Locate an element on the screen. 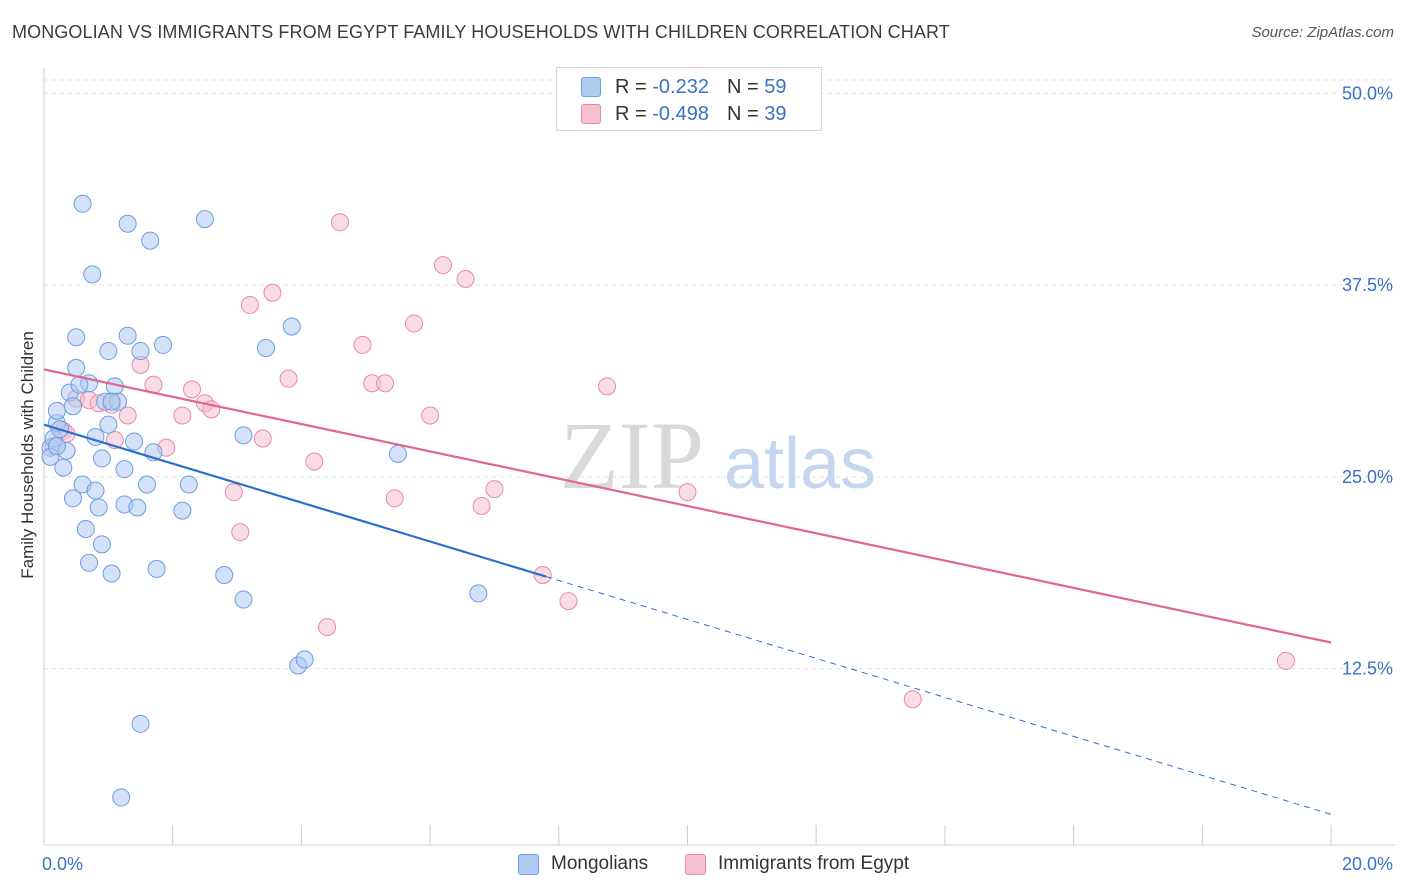  legend-row-mongolians: R = -0.232 N = 59 is located at coordinates (683, 87).